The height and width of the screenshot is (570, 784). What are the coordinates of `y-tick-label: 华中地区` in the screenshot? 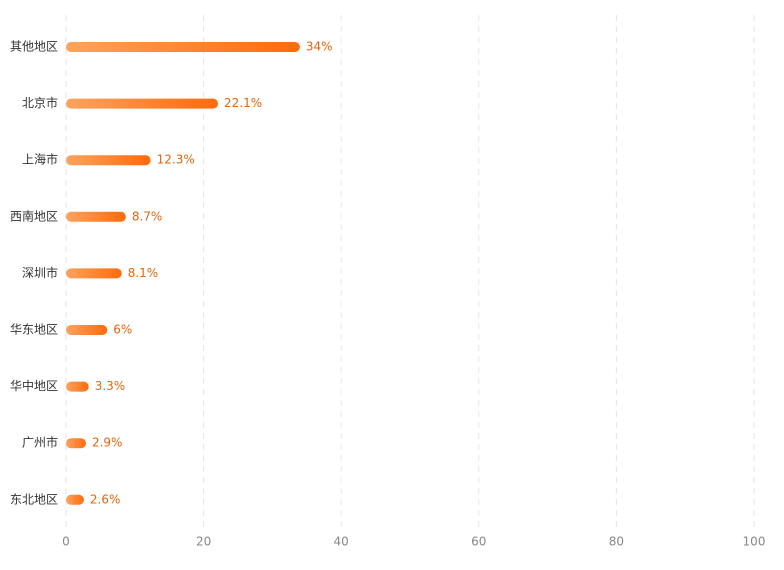 It's located at (34, 385).